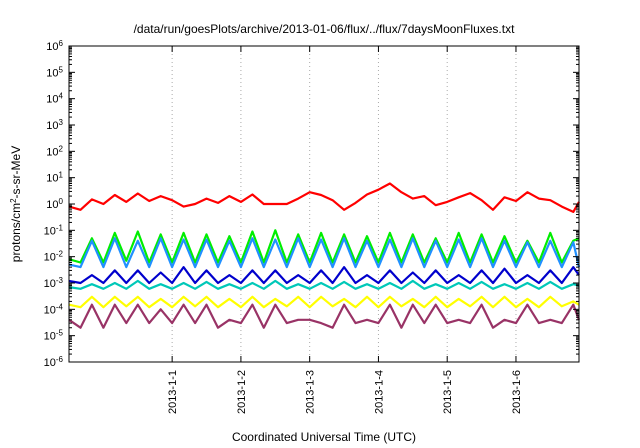  I want to click on y-tick-exp: 5, so click(61, 69).